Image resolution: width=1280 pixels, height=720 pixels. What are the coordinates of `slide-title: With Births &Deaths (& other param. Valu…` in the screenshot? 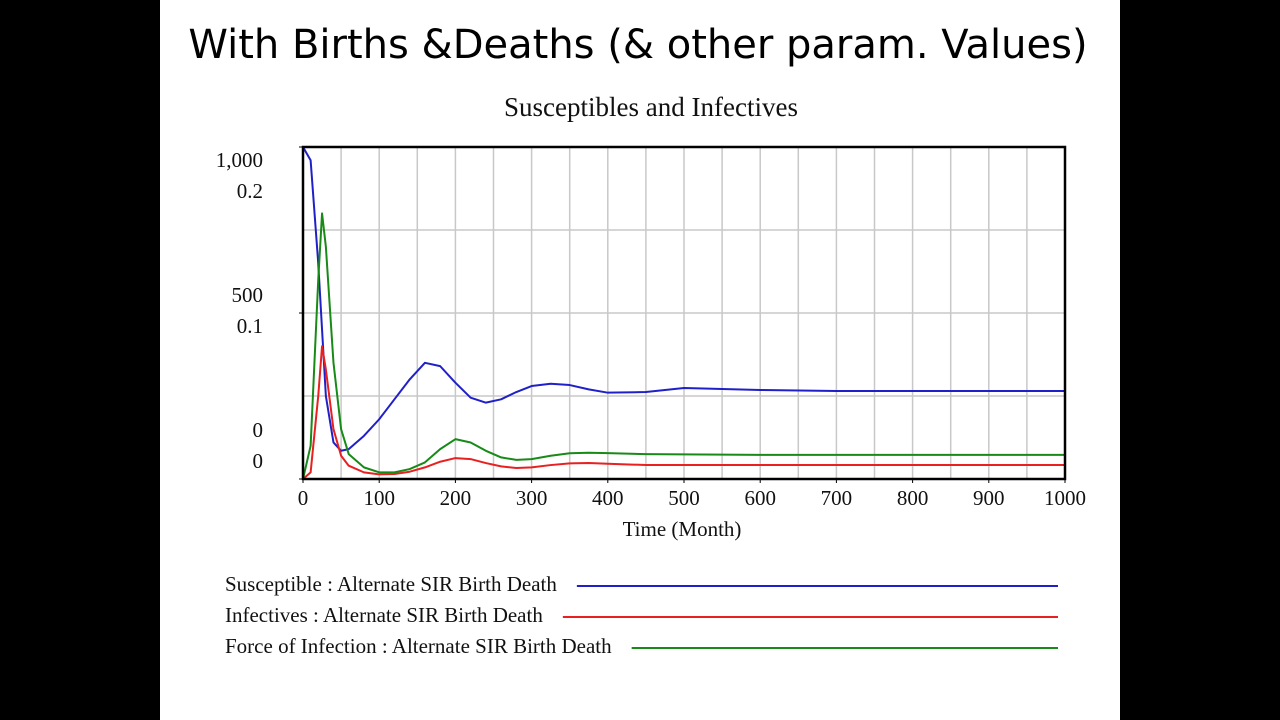 It's located at (637, 45).